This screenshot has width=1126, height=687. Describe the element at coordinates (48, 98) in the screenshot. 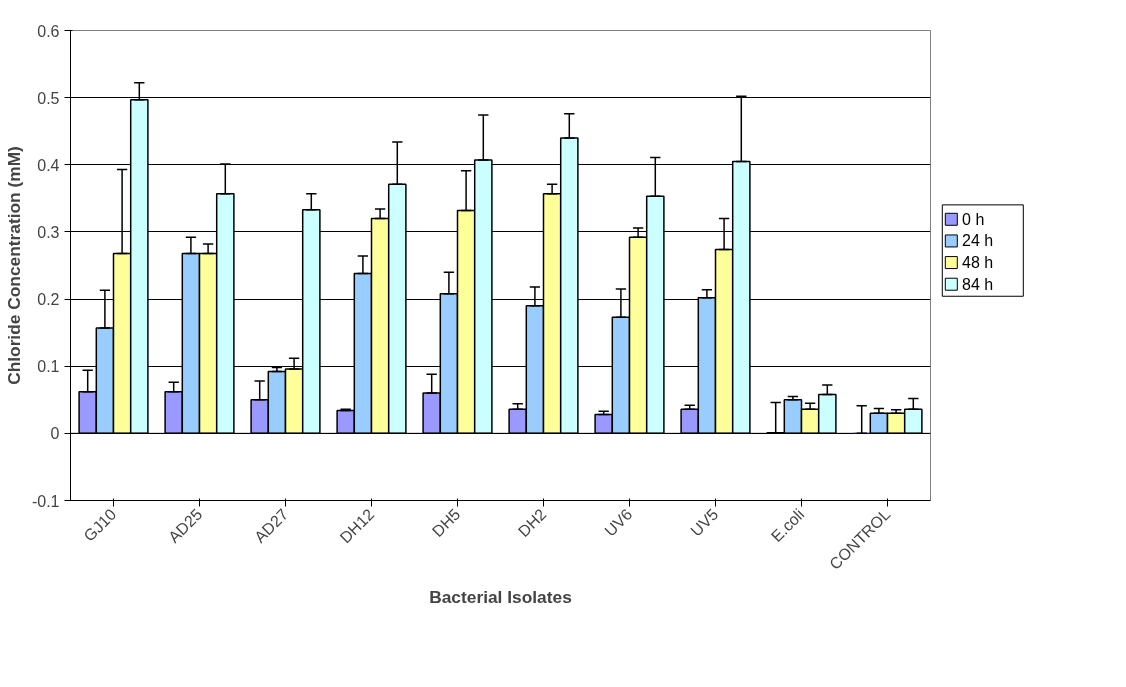

I see `y-tick-label: 0.5` at that location.